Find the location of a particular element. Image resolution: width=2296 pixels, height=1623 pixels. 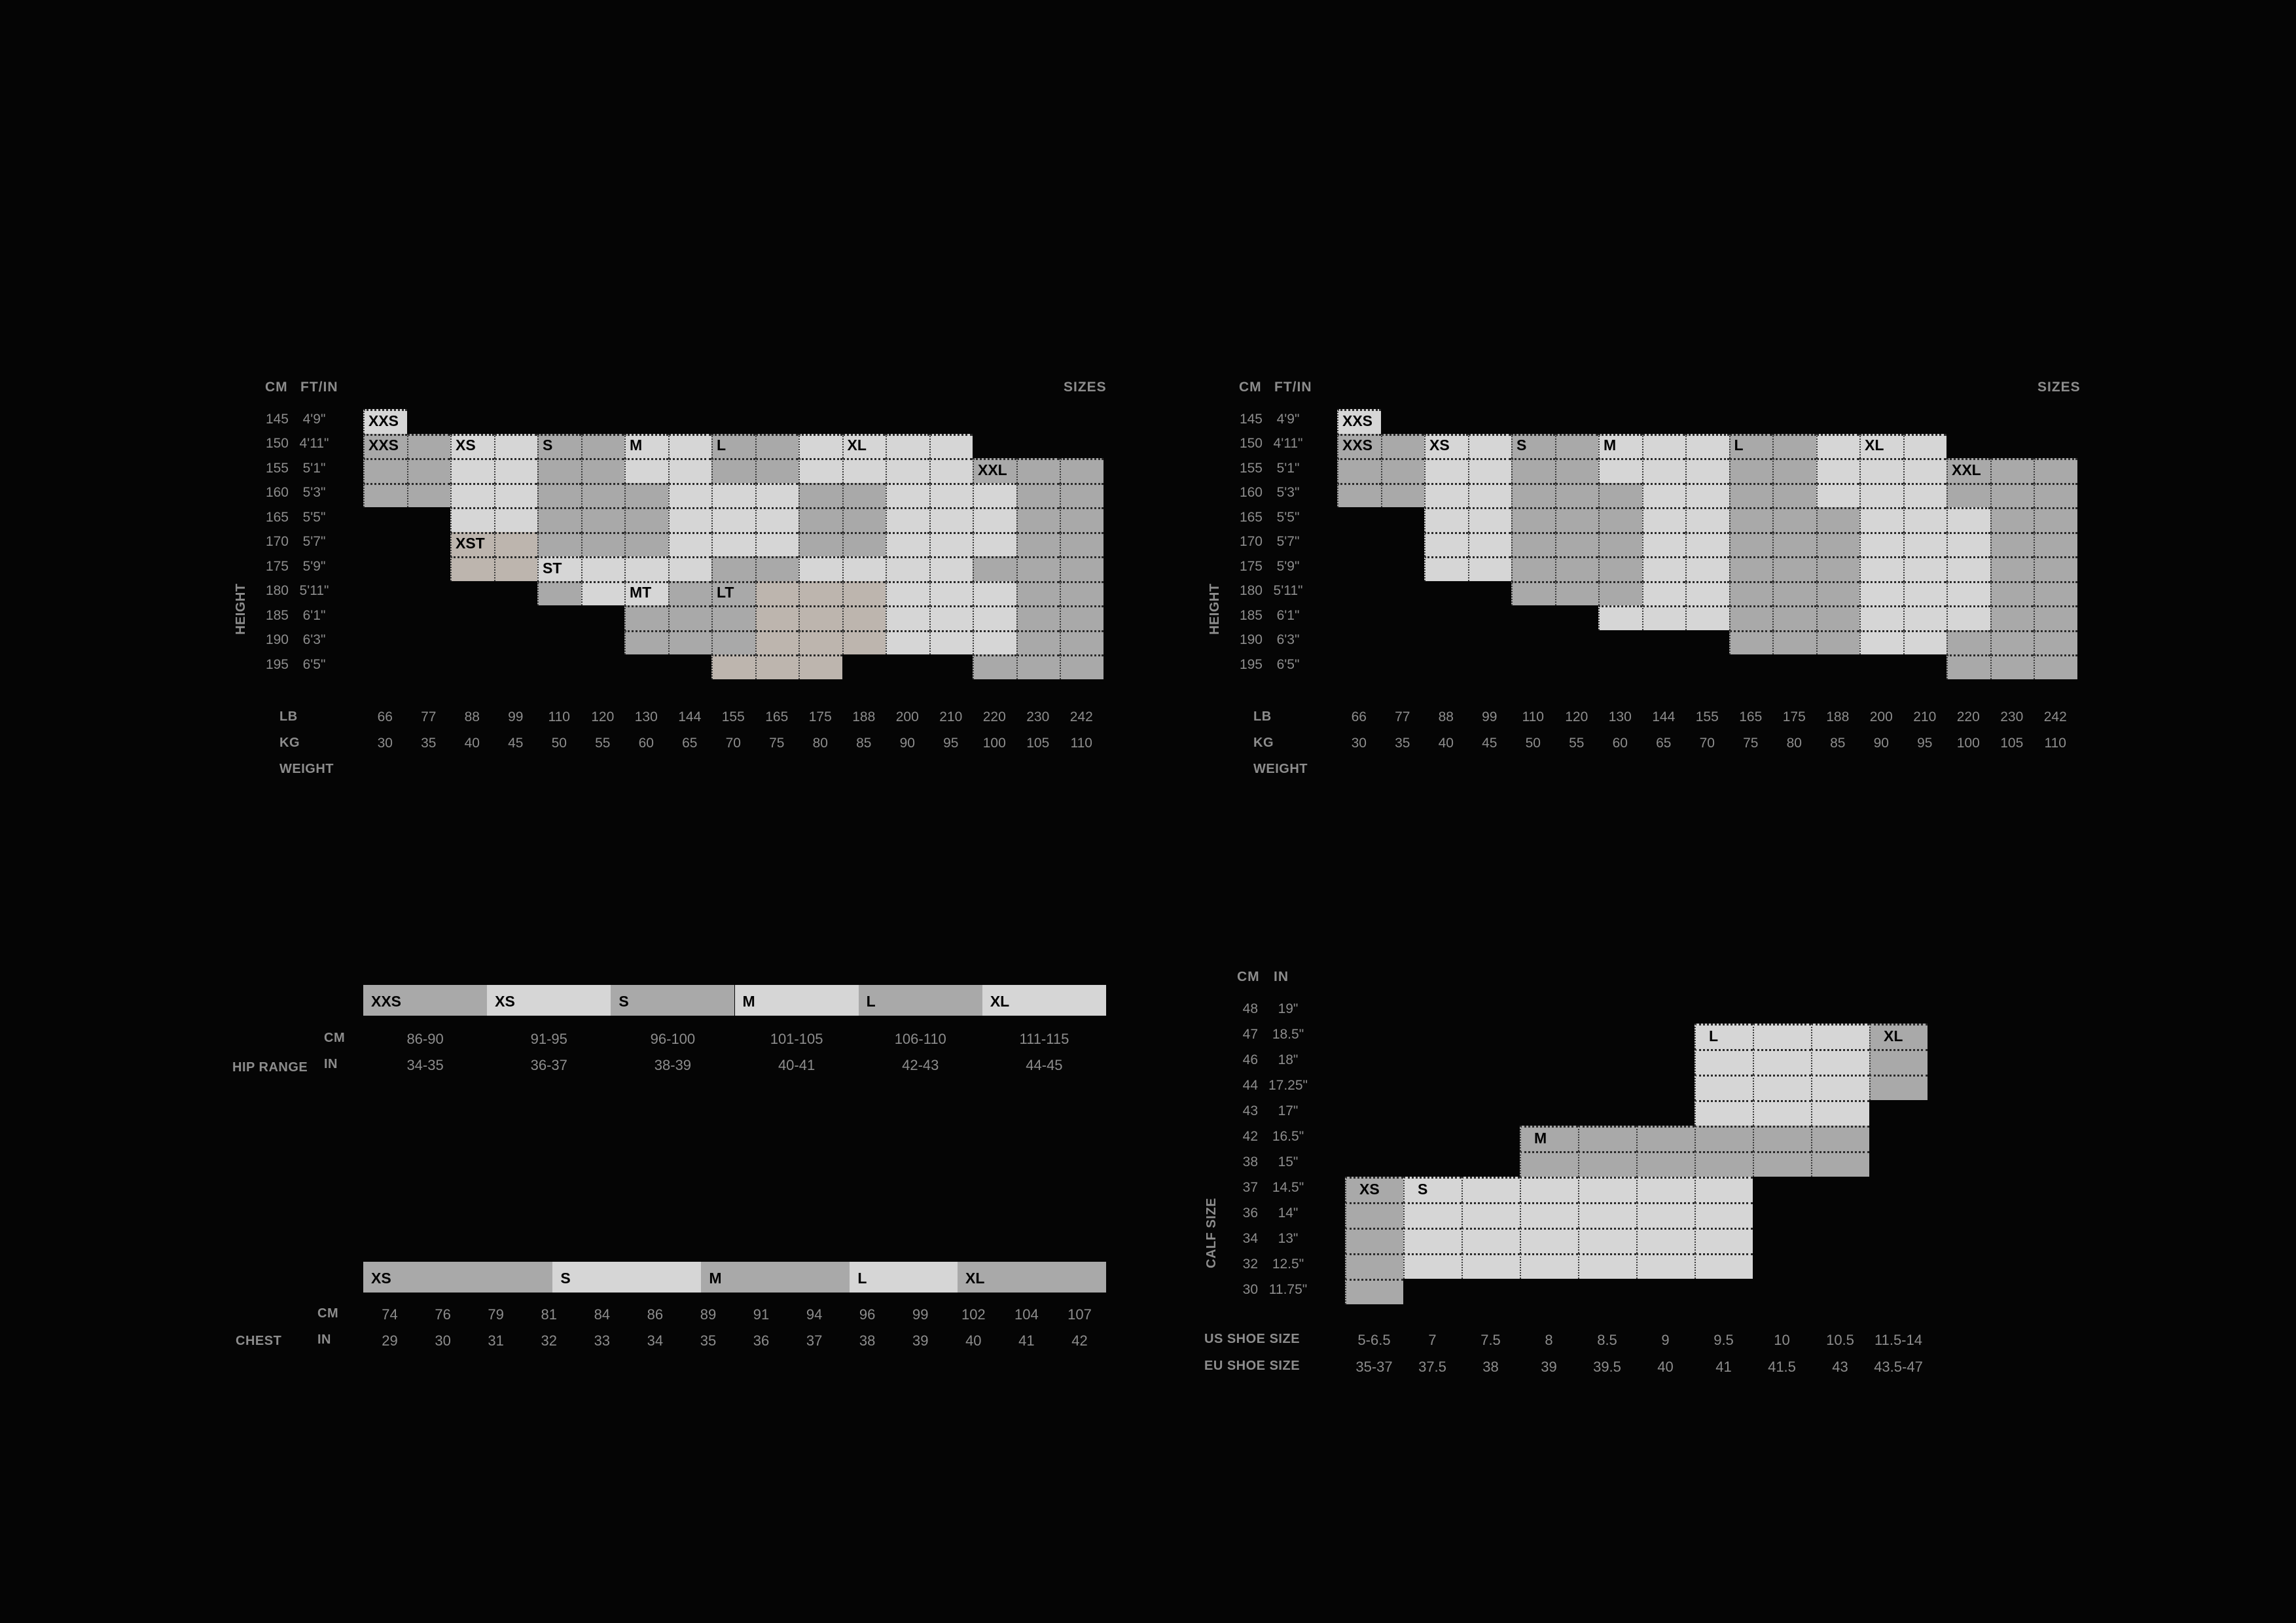

x-tick-kg: 105 is located at coordinates (2012, 743).